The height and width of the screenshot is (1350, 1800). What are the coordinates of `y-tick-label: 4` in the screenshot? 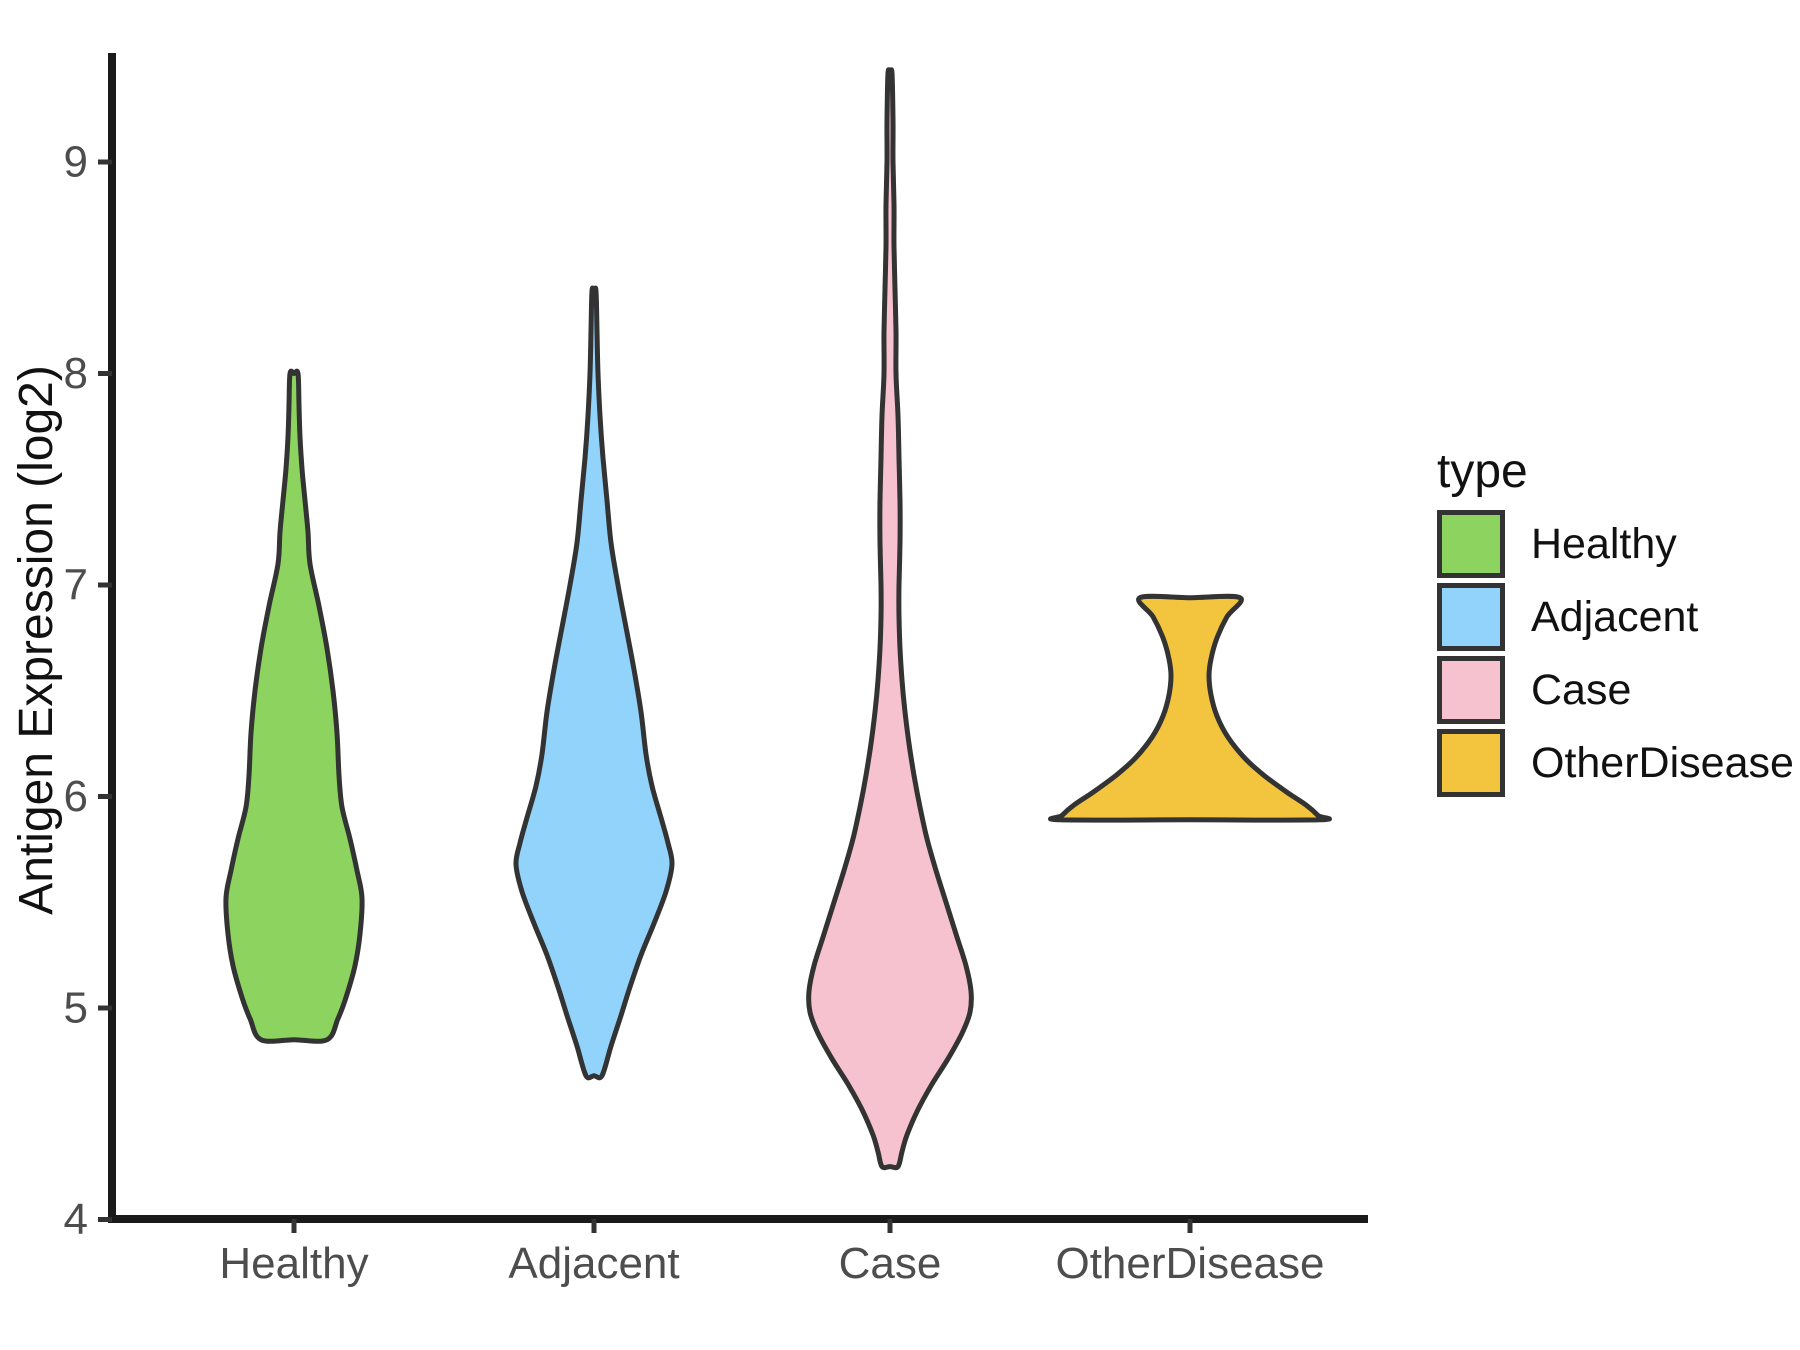 It's located at (76, 1219).